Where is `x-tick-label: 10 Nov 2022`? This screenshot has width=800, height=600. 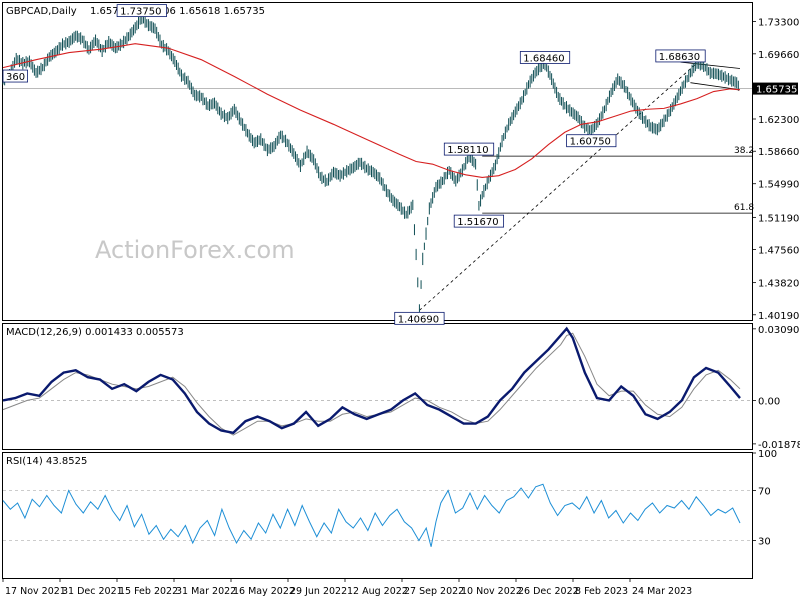 x-tick-label: 10 Nov 2022 is located at coordinates (491, 591).